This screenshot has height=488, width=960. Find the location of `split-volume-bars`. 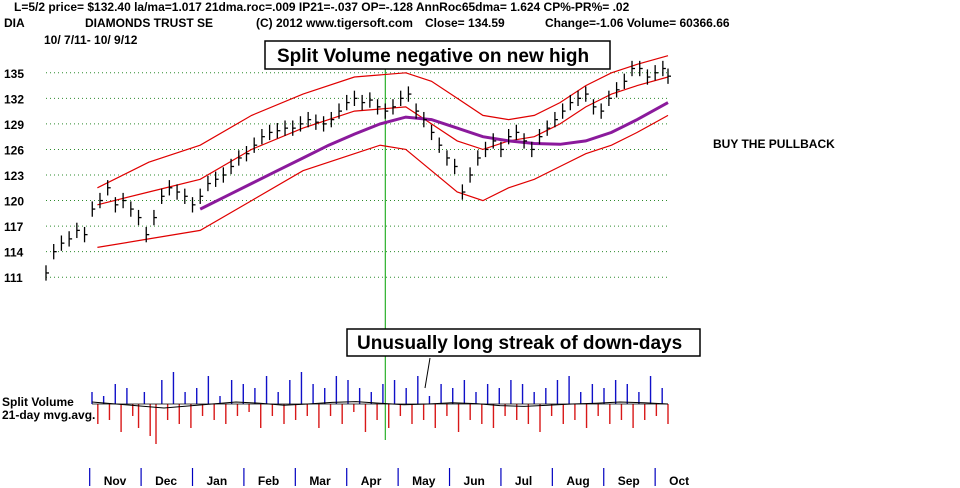

split-volume-bars is located at coordinates (380, 408).